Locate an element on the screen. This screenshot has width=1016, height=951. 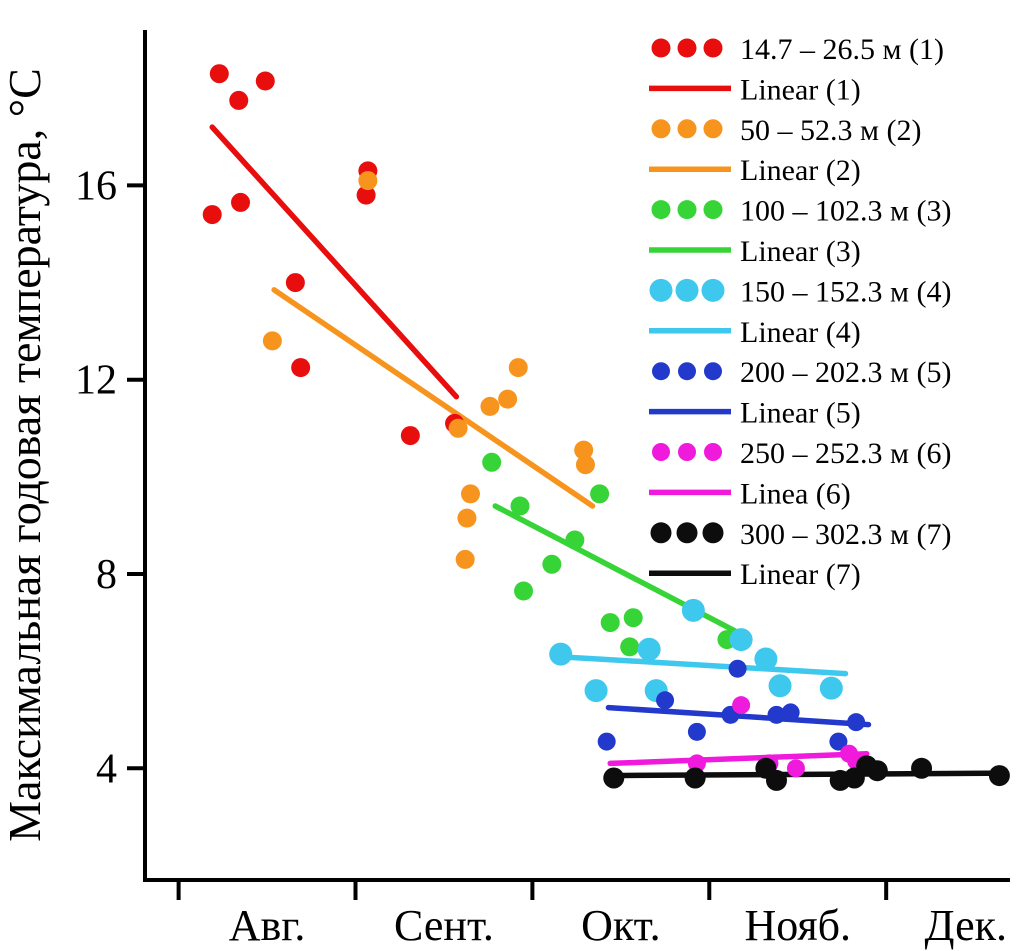
legend-entry-7: 300 – 302.3 м (7) Linear (7) is located at coordinates (800, 554).